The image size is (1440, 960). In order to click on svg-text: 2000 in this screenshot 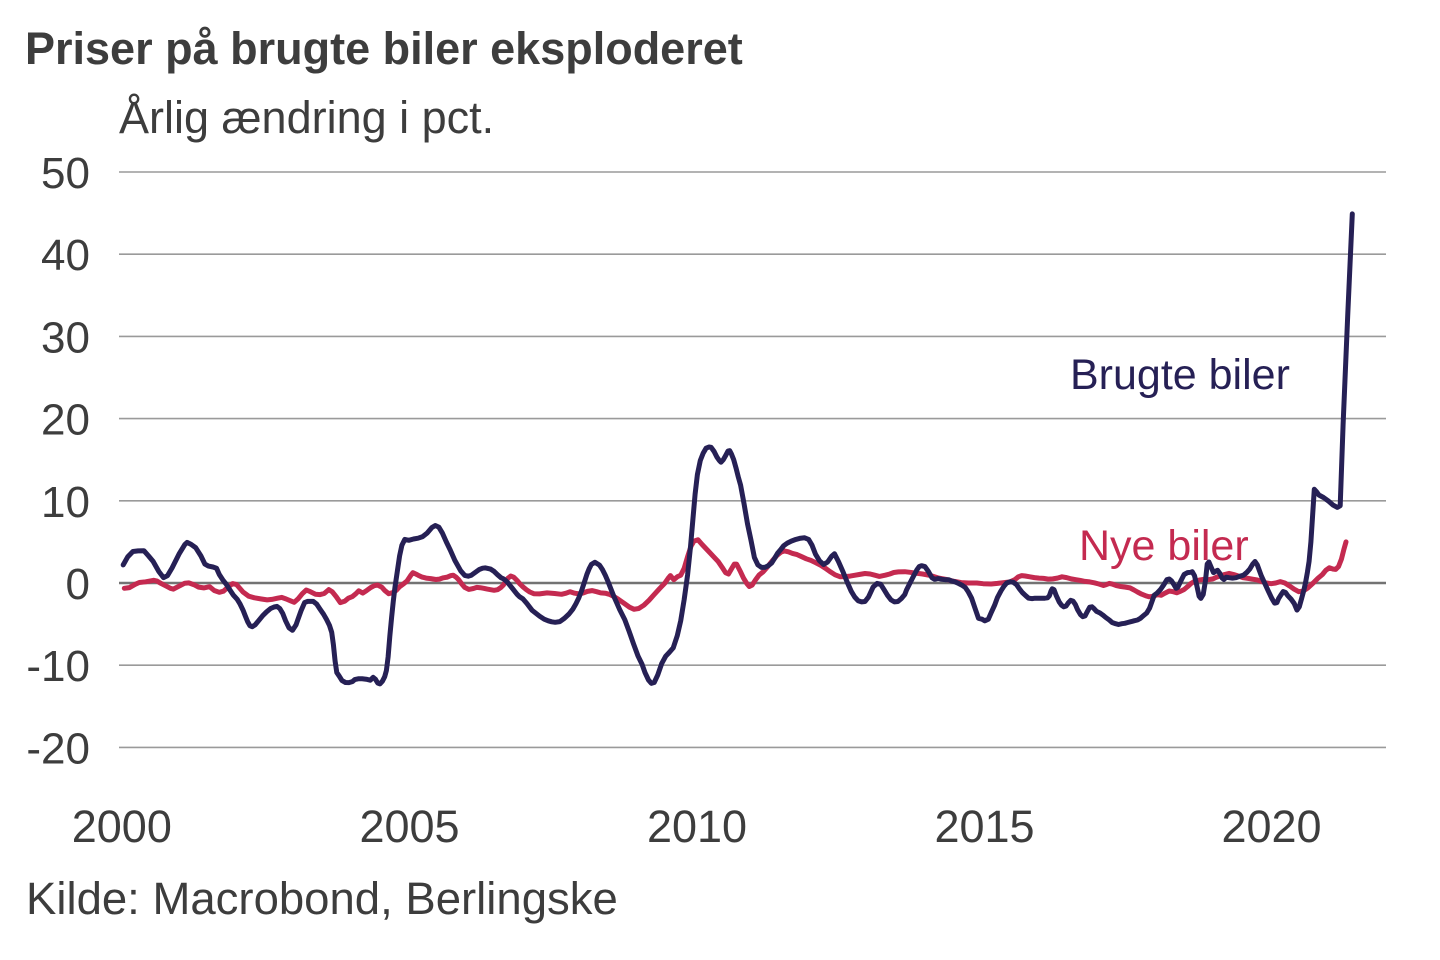, I will do `click(122, 826)`.